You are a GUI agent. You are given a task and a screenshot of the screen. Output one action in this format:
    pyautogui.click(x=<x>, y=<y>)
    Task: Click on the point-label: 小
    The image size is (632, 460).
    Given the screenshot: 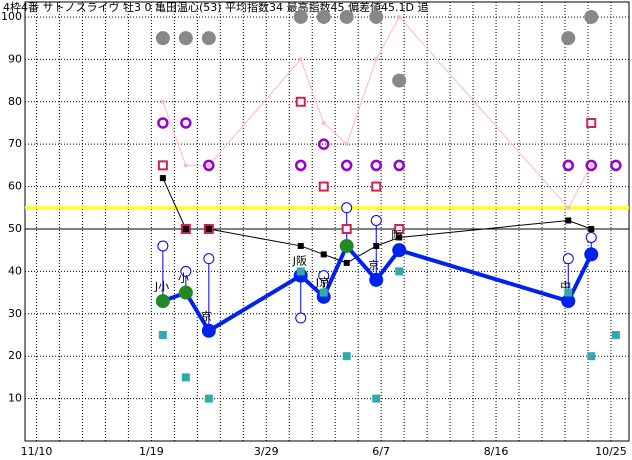 What is the action you would take?
    pyautogui.click(x=183, y=278)
    